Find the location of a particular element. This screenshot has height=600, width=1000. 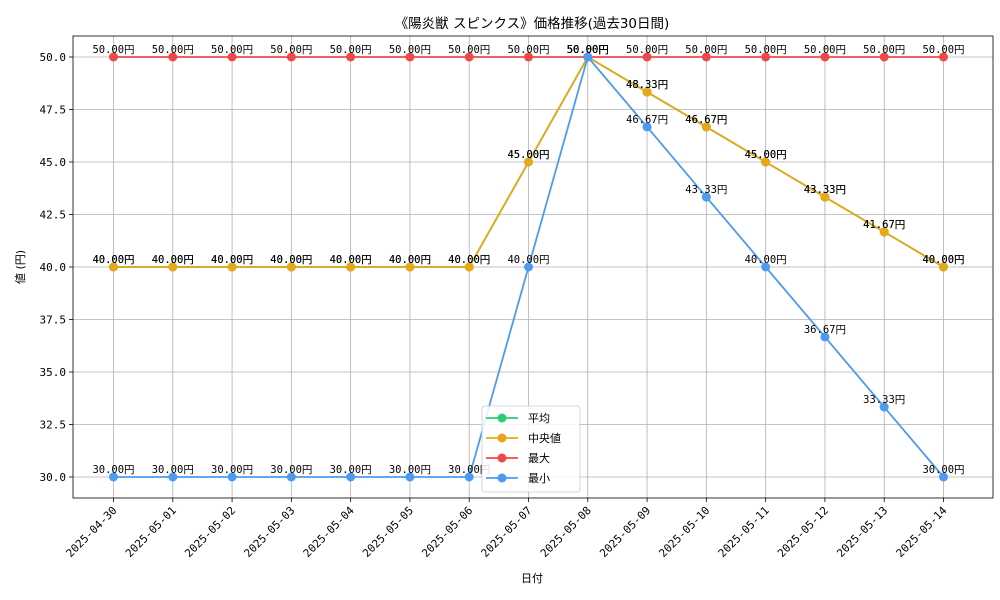

y-tick-label: 35.0 is located at coordinates (53, 372).